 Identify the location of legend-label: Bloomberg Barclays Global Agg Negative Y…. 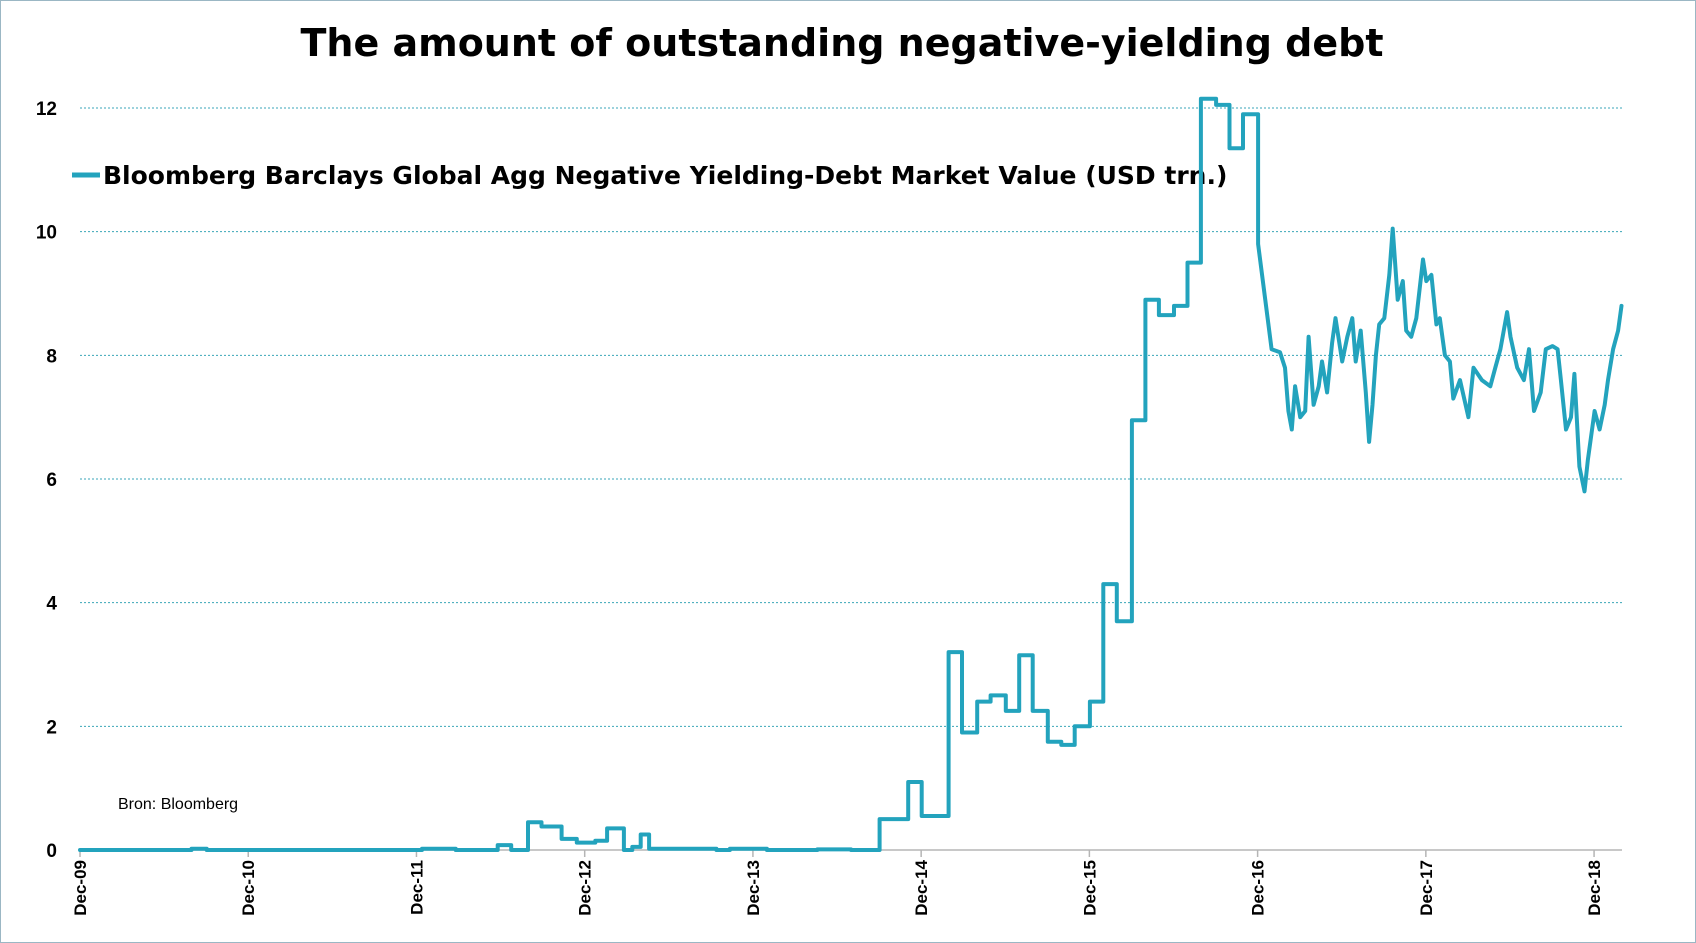
(665, 175).